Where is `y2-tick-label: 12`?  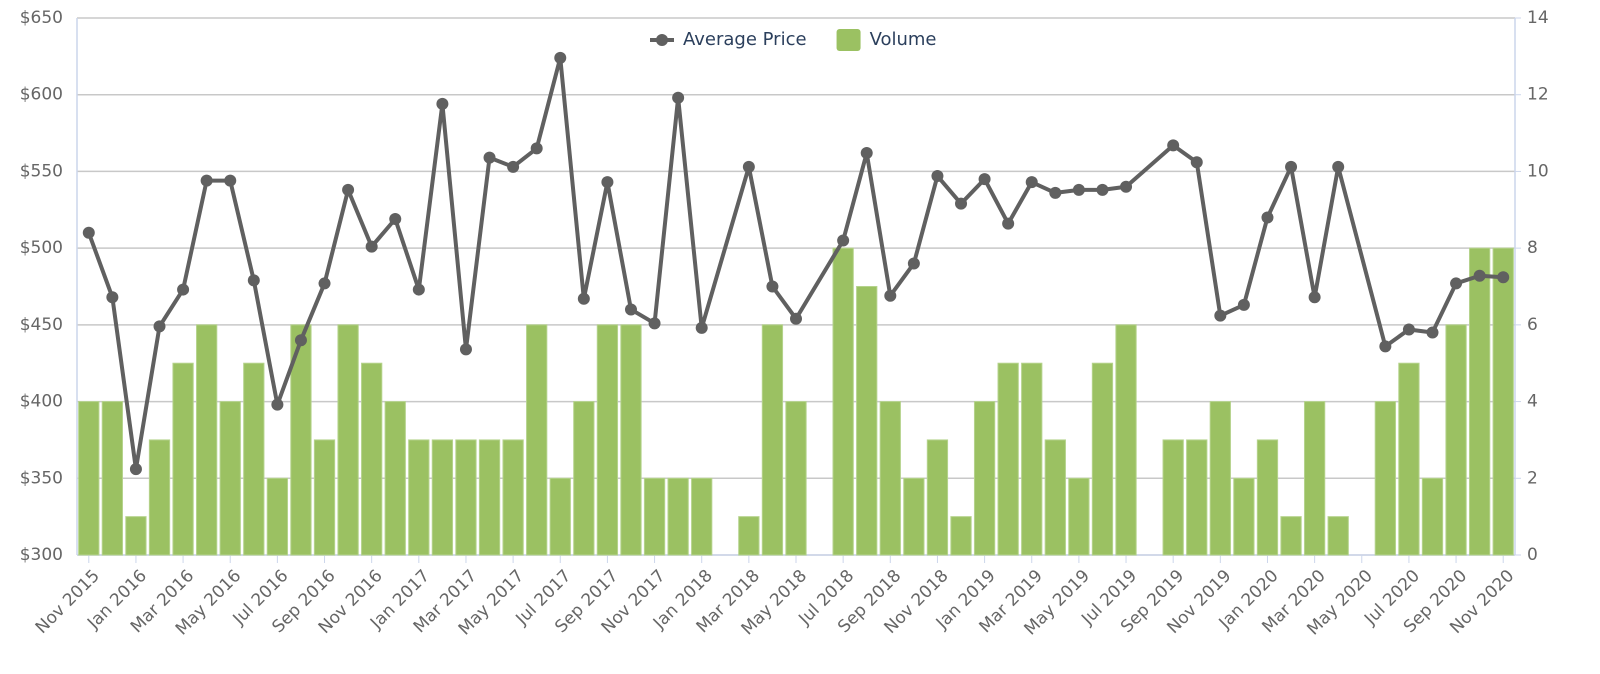
y2-tick-label: 12 is located at coordinates (1538, 95).